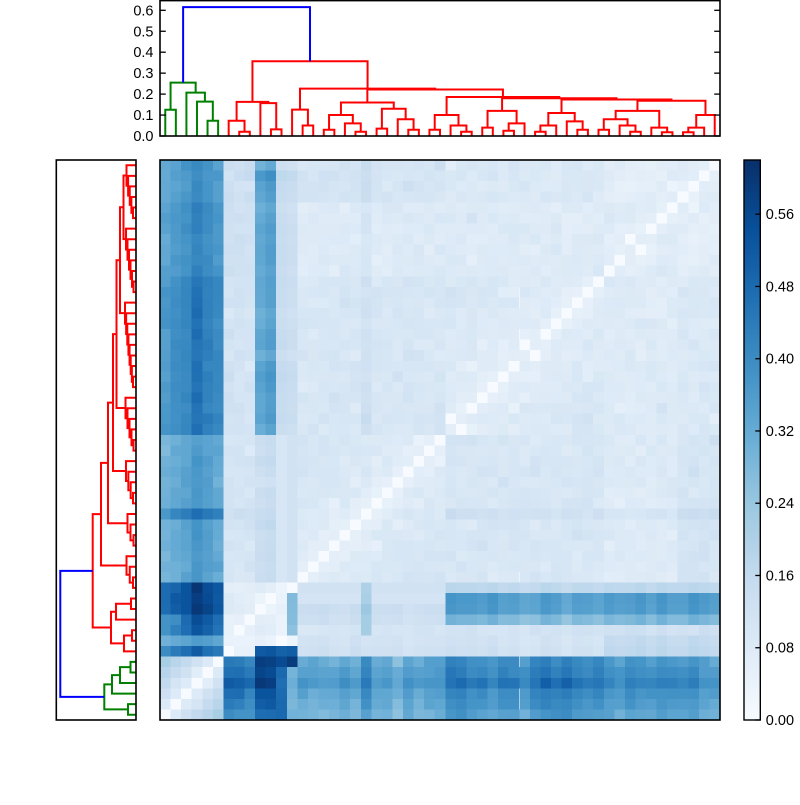  Describe the element at coordinates (780, 649) in the screenshot. I see `svg-text: 0.08` at that location.